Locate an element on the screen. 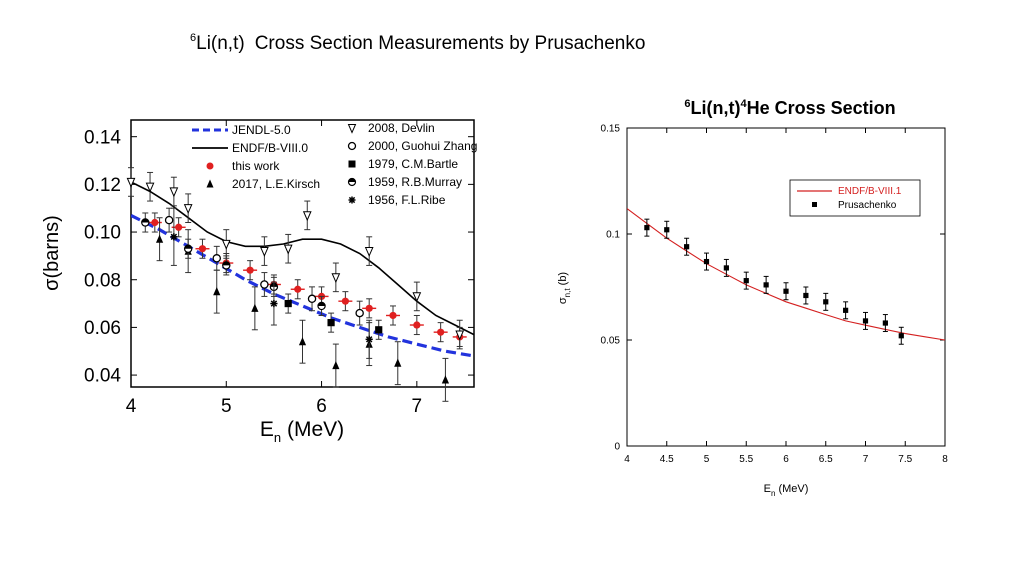 This screenshot has height=576, width=1024. series-prusachenko is located at coordinates (774, 281).